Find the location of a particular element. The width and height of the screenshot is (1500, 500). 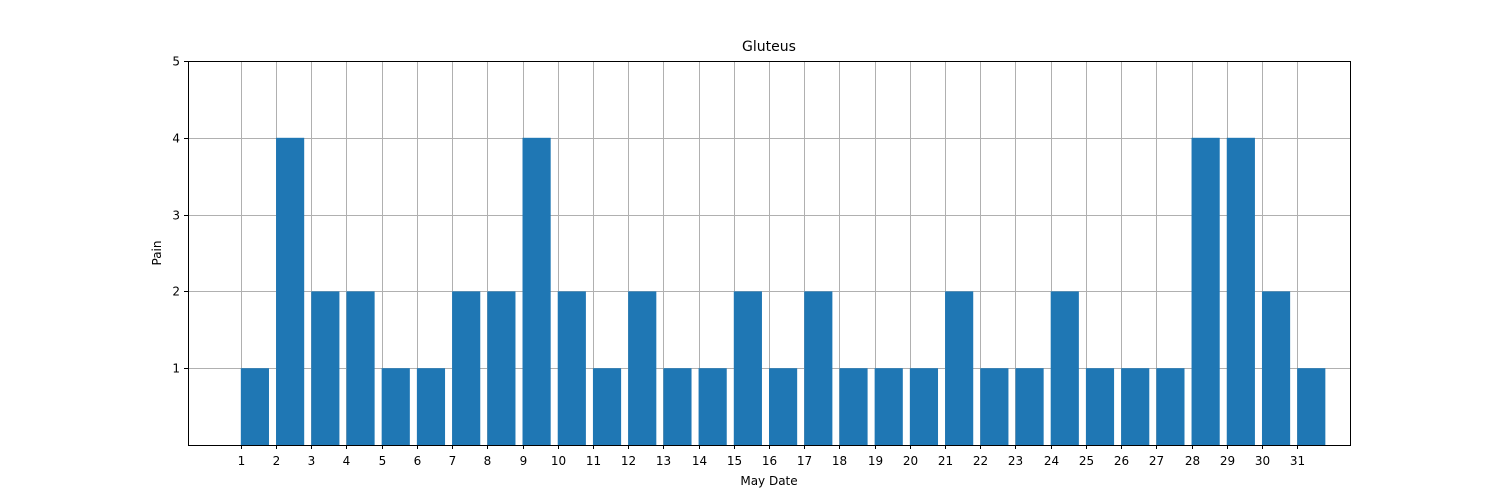

x-tick-label: 1 is located at coordinates (242, 461).